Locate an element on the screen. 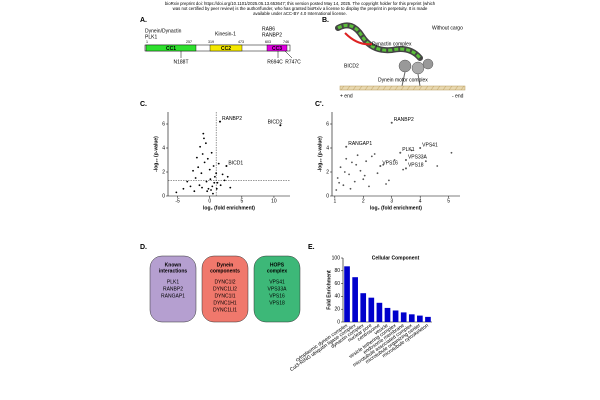 This screenshot has height=400, width=600. residues: 1 257 319 473 603 746 is located at coordinates (217, 42).